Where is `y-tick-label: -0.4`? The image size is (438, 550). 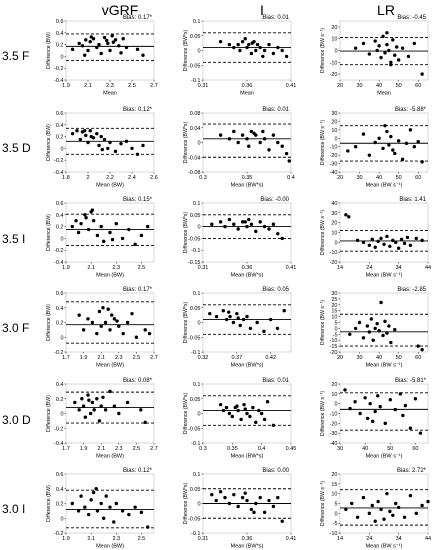 y-tick-label: -0.4 is located at coordinates (58, 444).